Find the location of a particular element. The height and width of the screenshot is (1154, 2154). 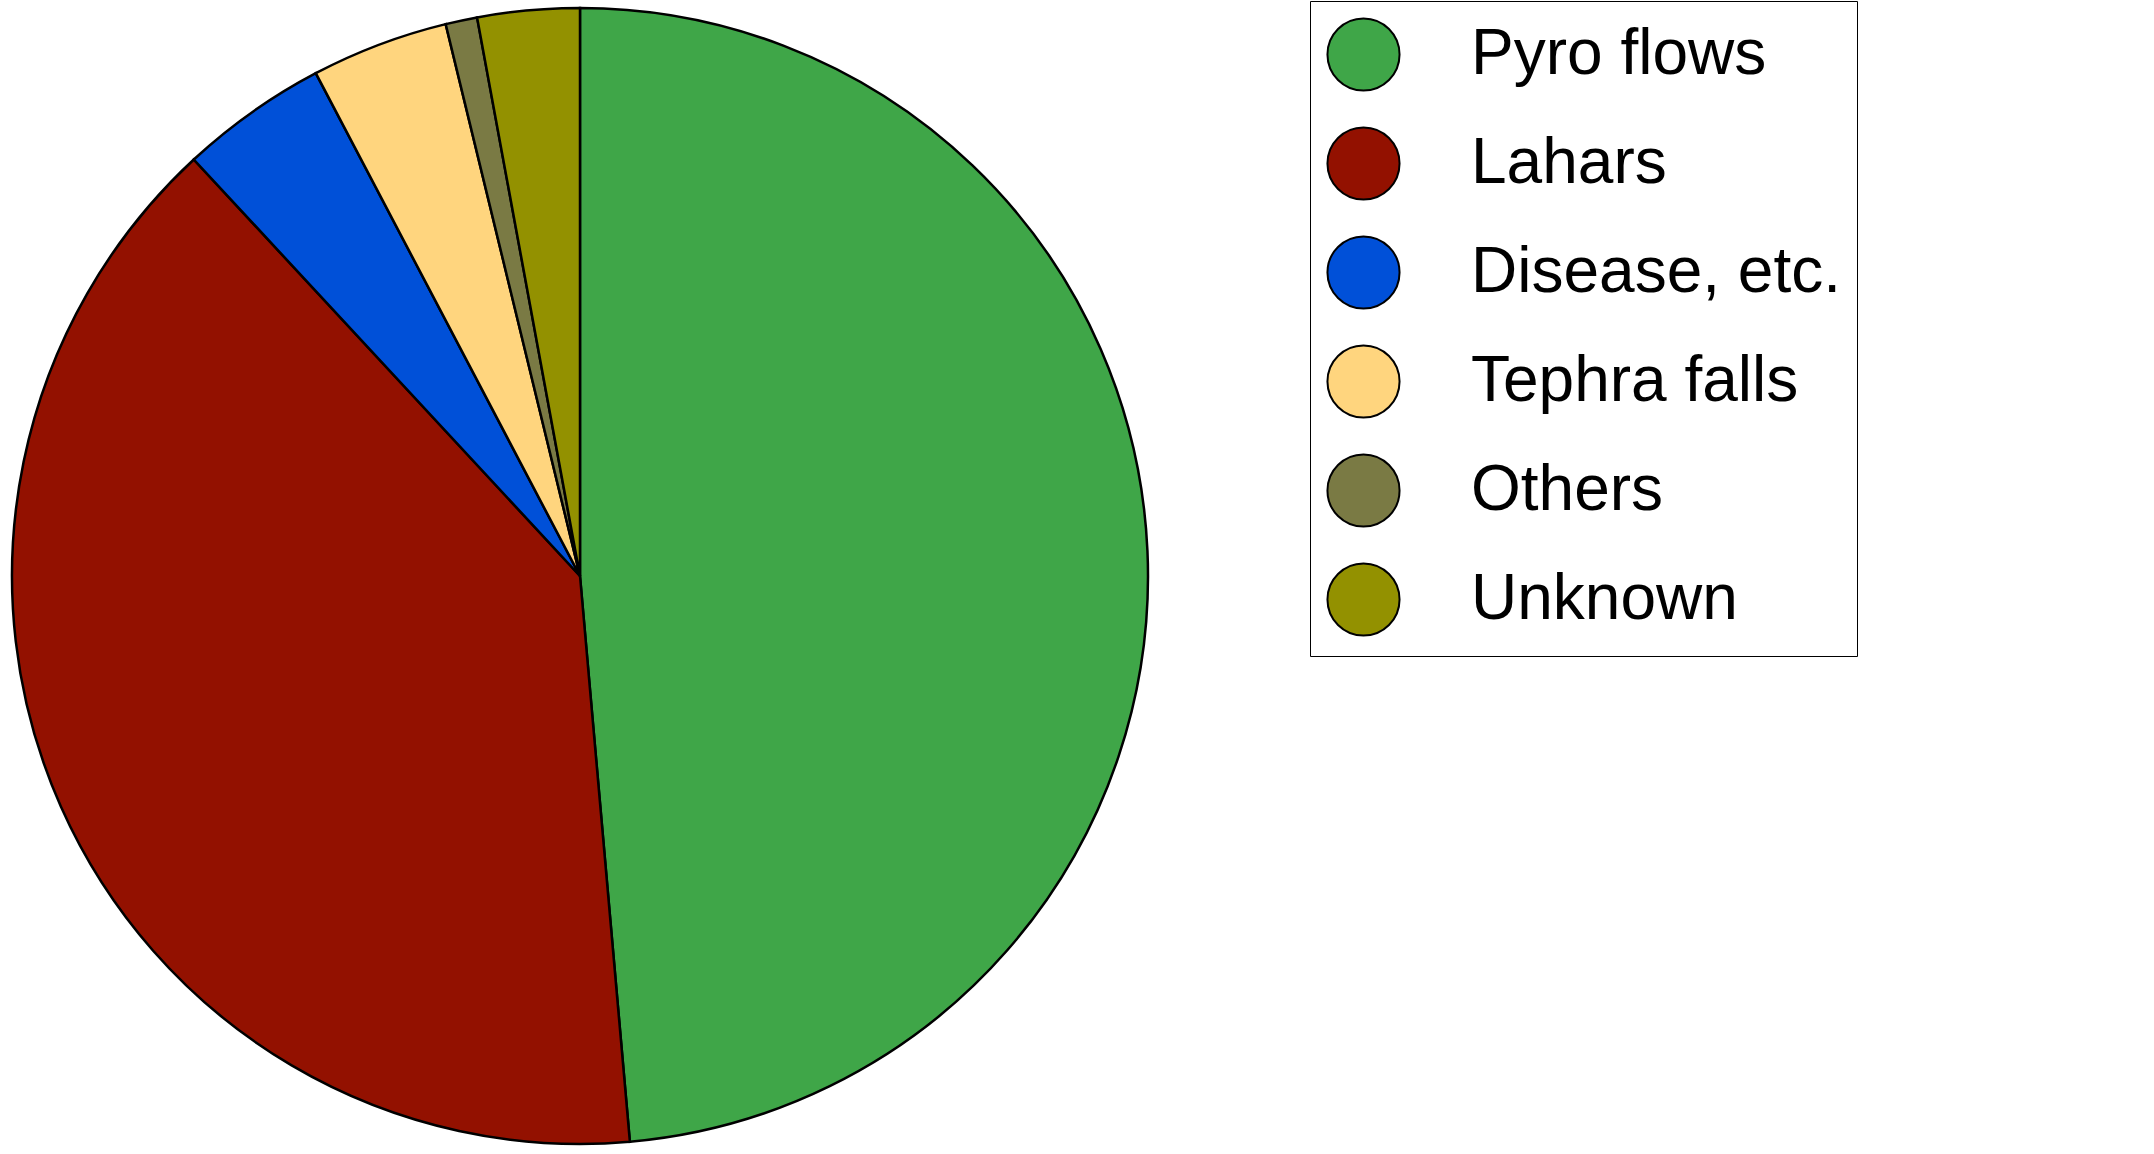

legend-label: Unknown is located at coordinates (1604, 596).